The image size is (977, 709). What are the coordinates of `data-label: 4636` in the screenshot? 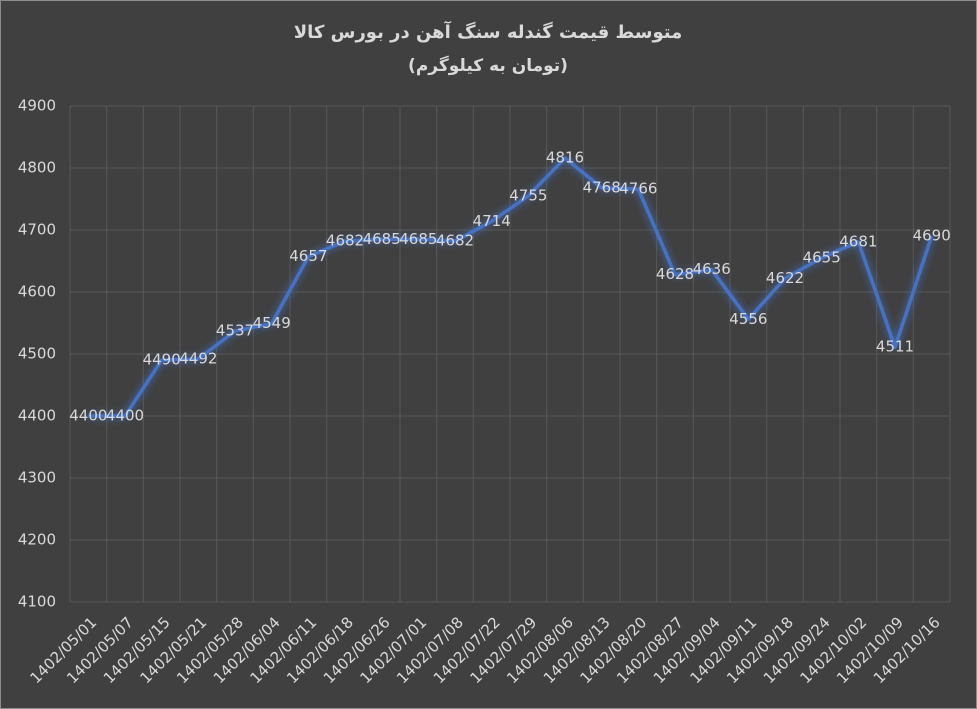 It's located at (712, 269).